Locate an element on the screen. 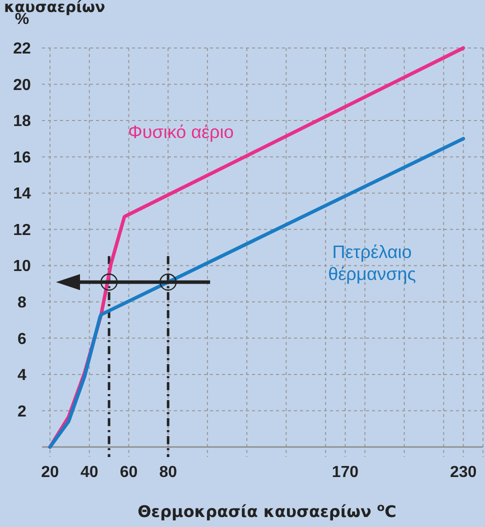 This screenshot has width=485, height=527. x-tick-label: 80 is located at coordinates (168, 472).